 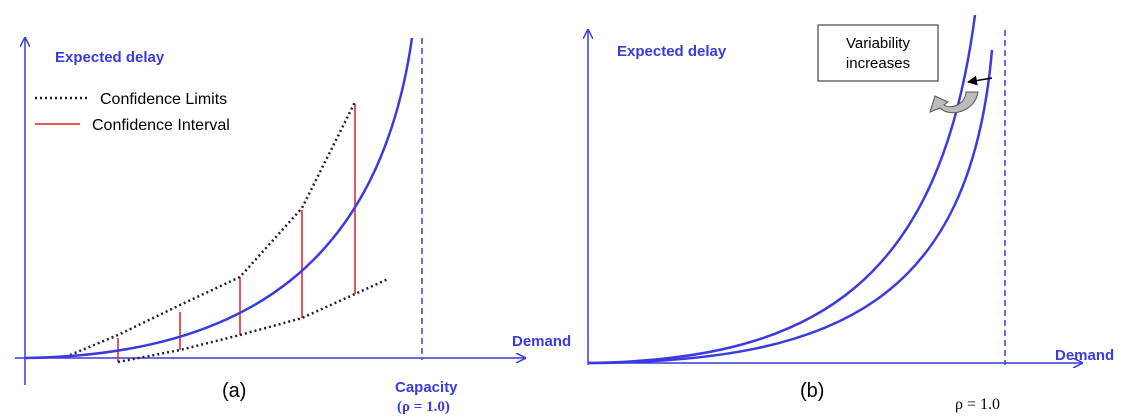 I want to click on caption: (a), so click(x=234, y=391).